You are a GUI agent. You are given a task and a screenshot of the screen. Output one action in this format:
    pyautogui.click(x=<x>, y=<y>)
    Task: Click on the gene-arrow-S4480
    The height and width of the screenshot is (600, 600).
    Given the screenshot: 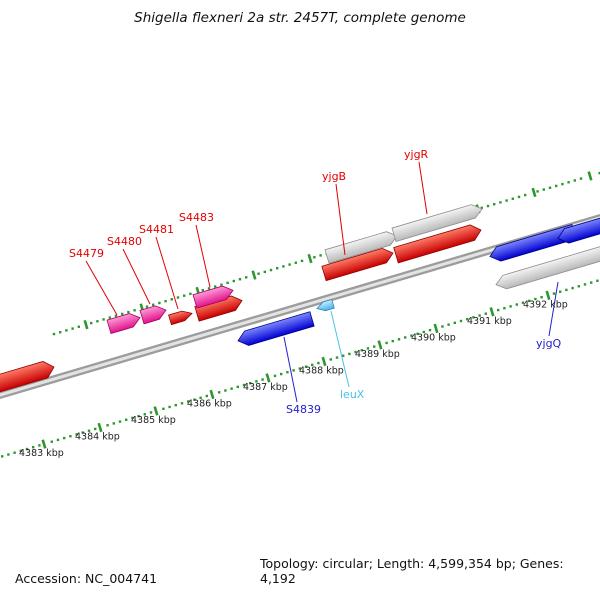 What is the action you would take?
    pyautogui.click(x=153, y=314)
    